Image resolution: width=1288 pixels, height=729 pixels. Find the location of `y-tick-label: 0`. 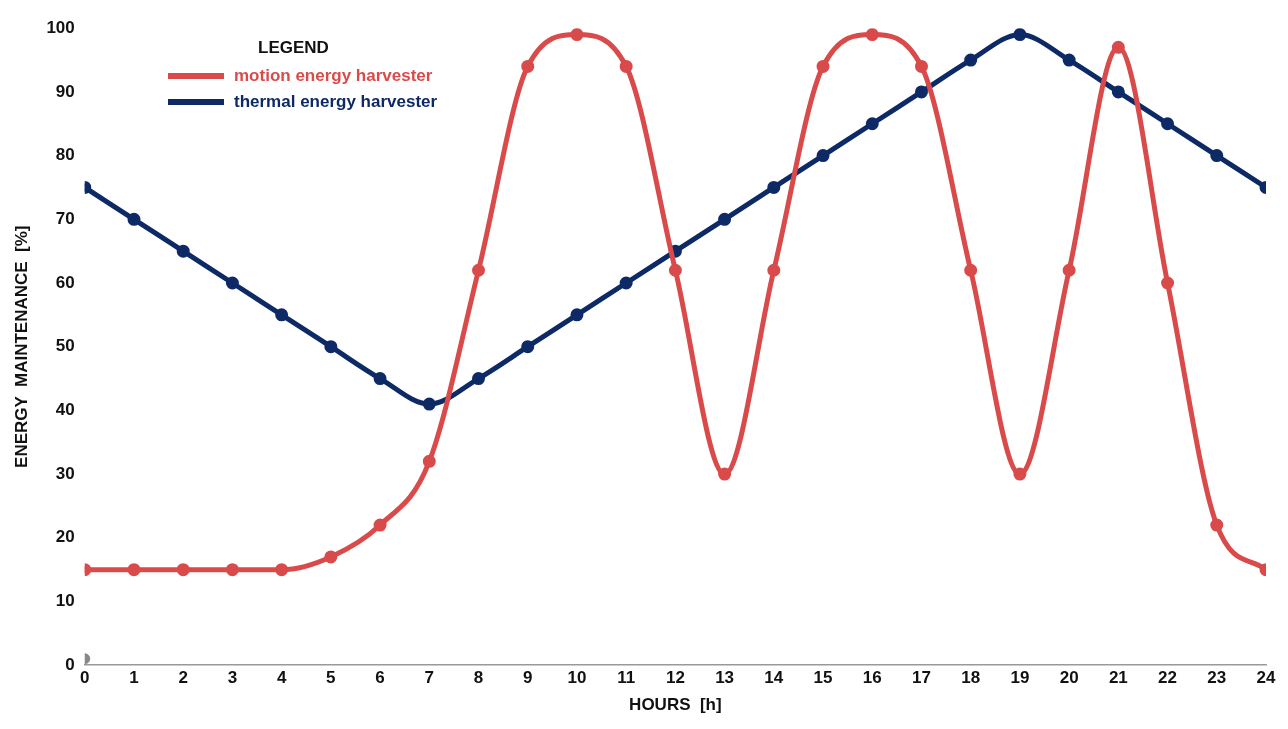

y-tick-label: 0 is located at coordinates (70, 664).